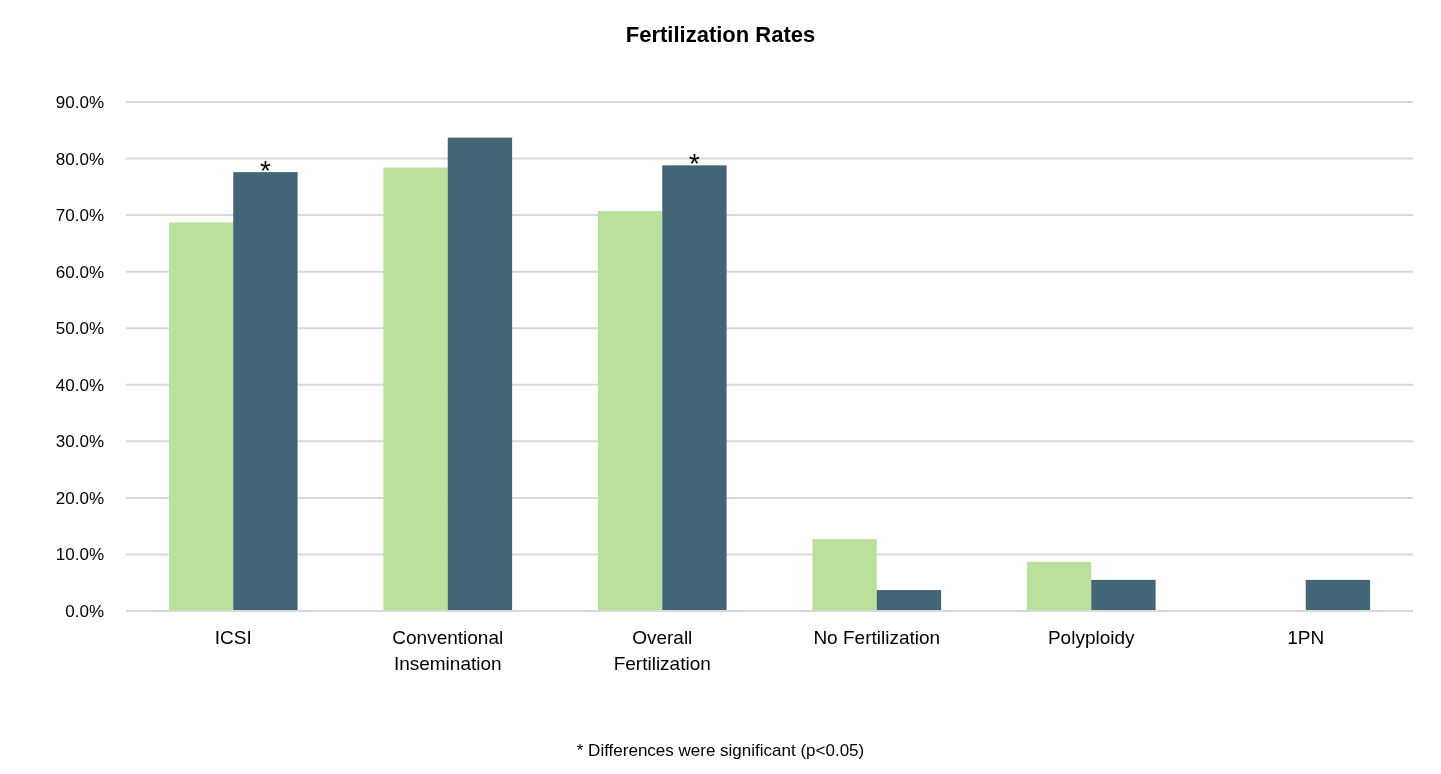  Describe the element at coordinates (877, 637) in the screenshot. I see `x-tick-label: No Fertilization` at that location.